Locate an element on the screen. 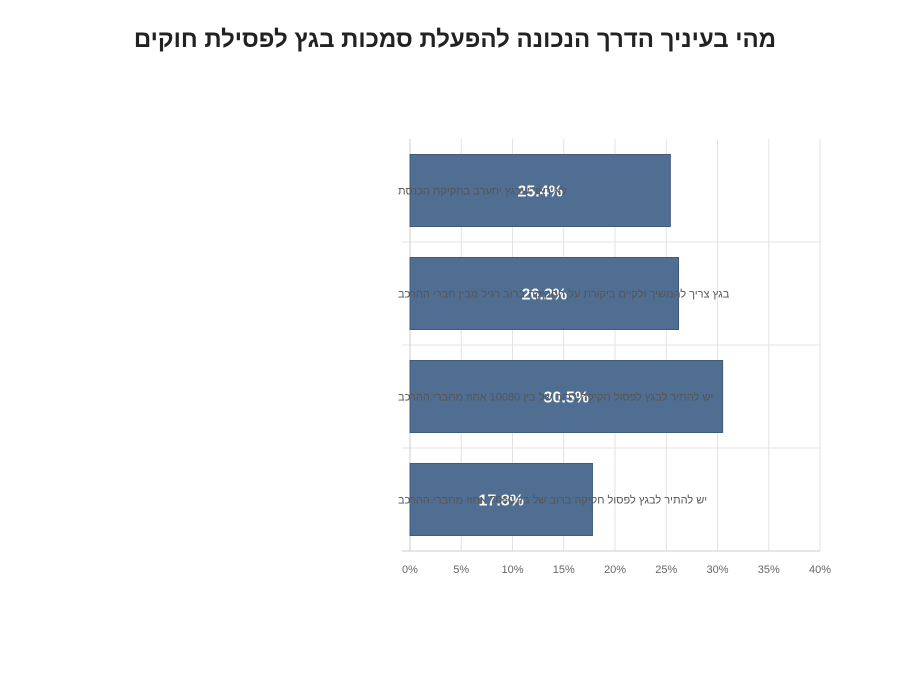 This screenshot has width=900, height=700. x-tick-label: 10% is located at coordinates (512, 570).